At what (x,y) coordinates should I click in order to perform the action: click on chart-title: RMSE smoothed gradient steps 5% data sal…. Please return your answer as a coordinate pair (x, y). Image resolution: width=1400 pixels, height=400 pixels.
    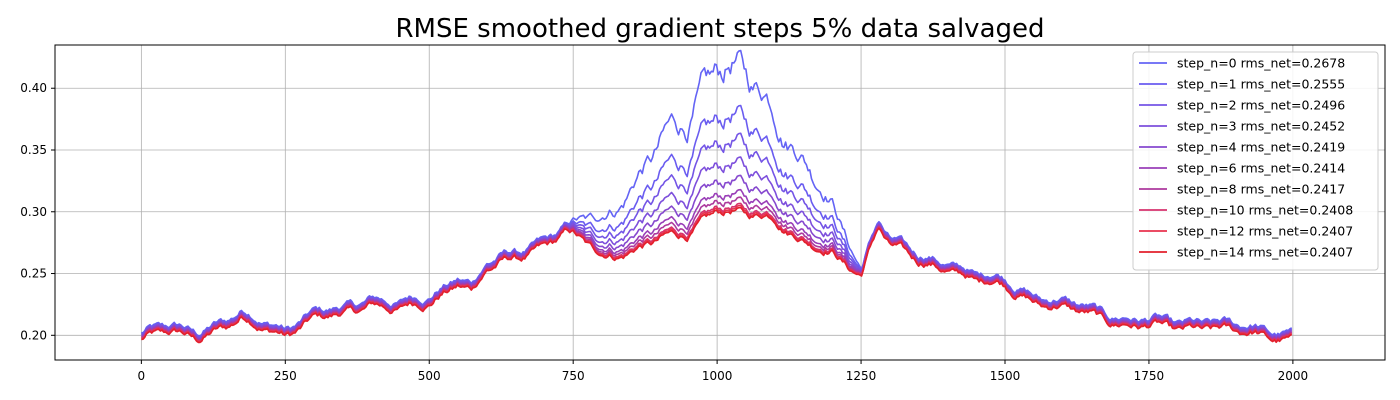
    Looking at the image, I should click on (719, 29).